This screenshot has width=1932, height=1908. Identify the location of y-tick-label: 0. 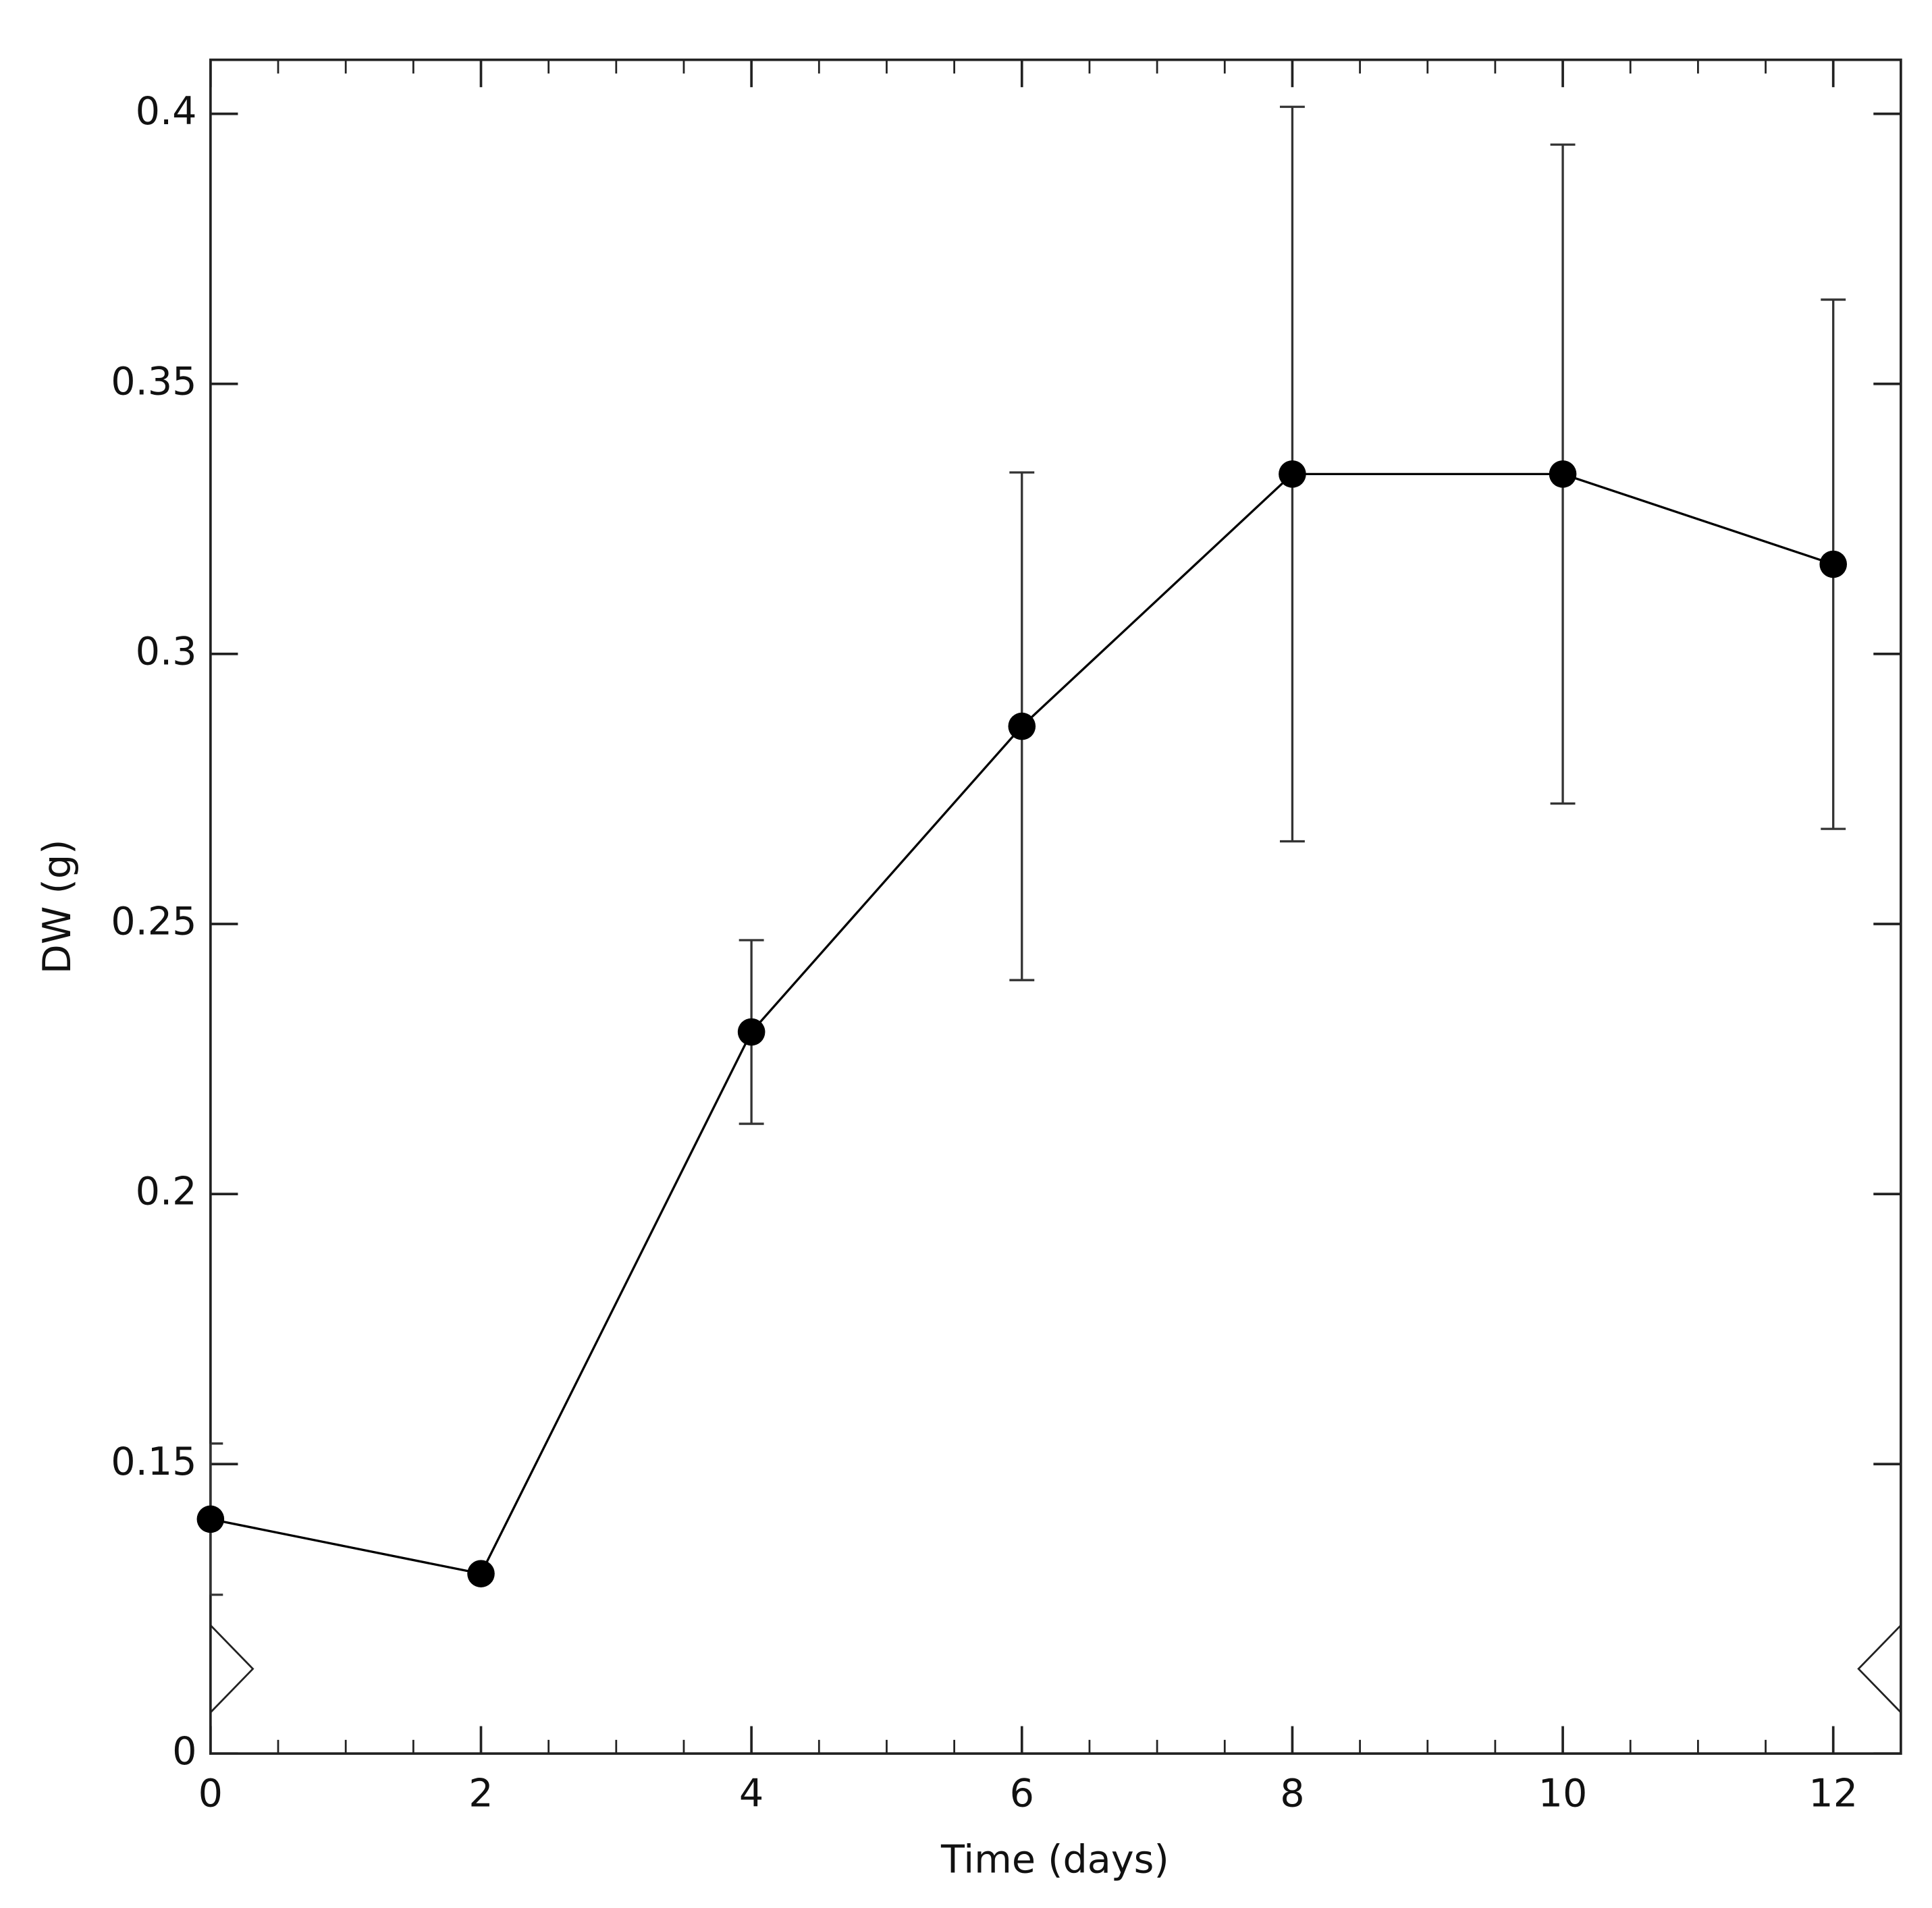
(184, 1751).